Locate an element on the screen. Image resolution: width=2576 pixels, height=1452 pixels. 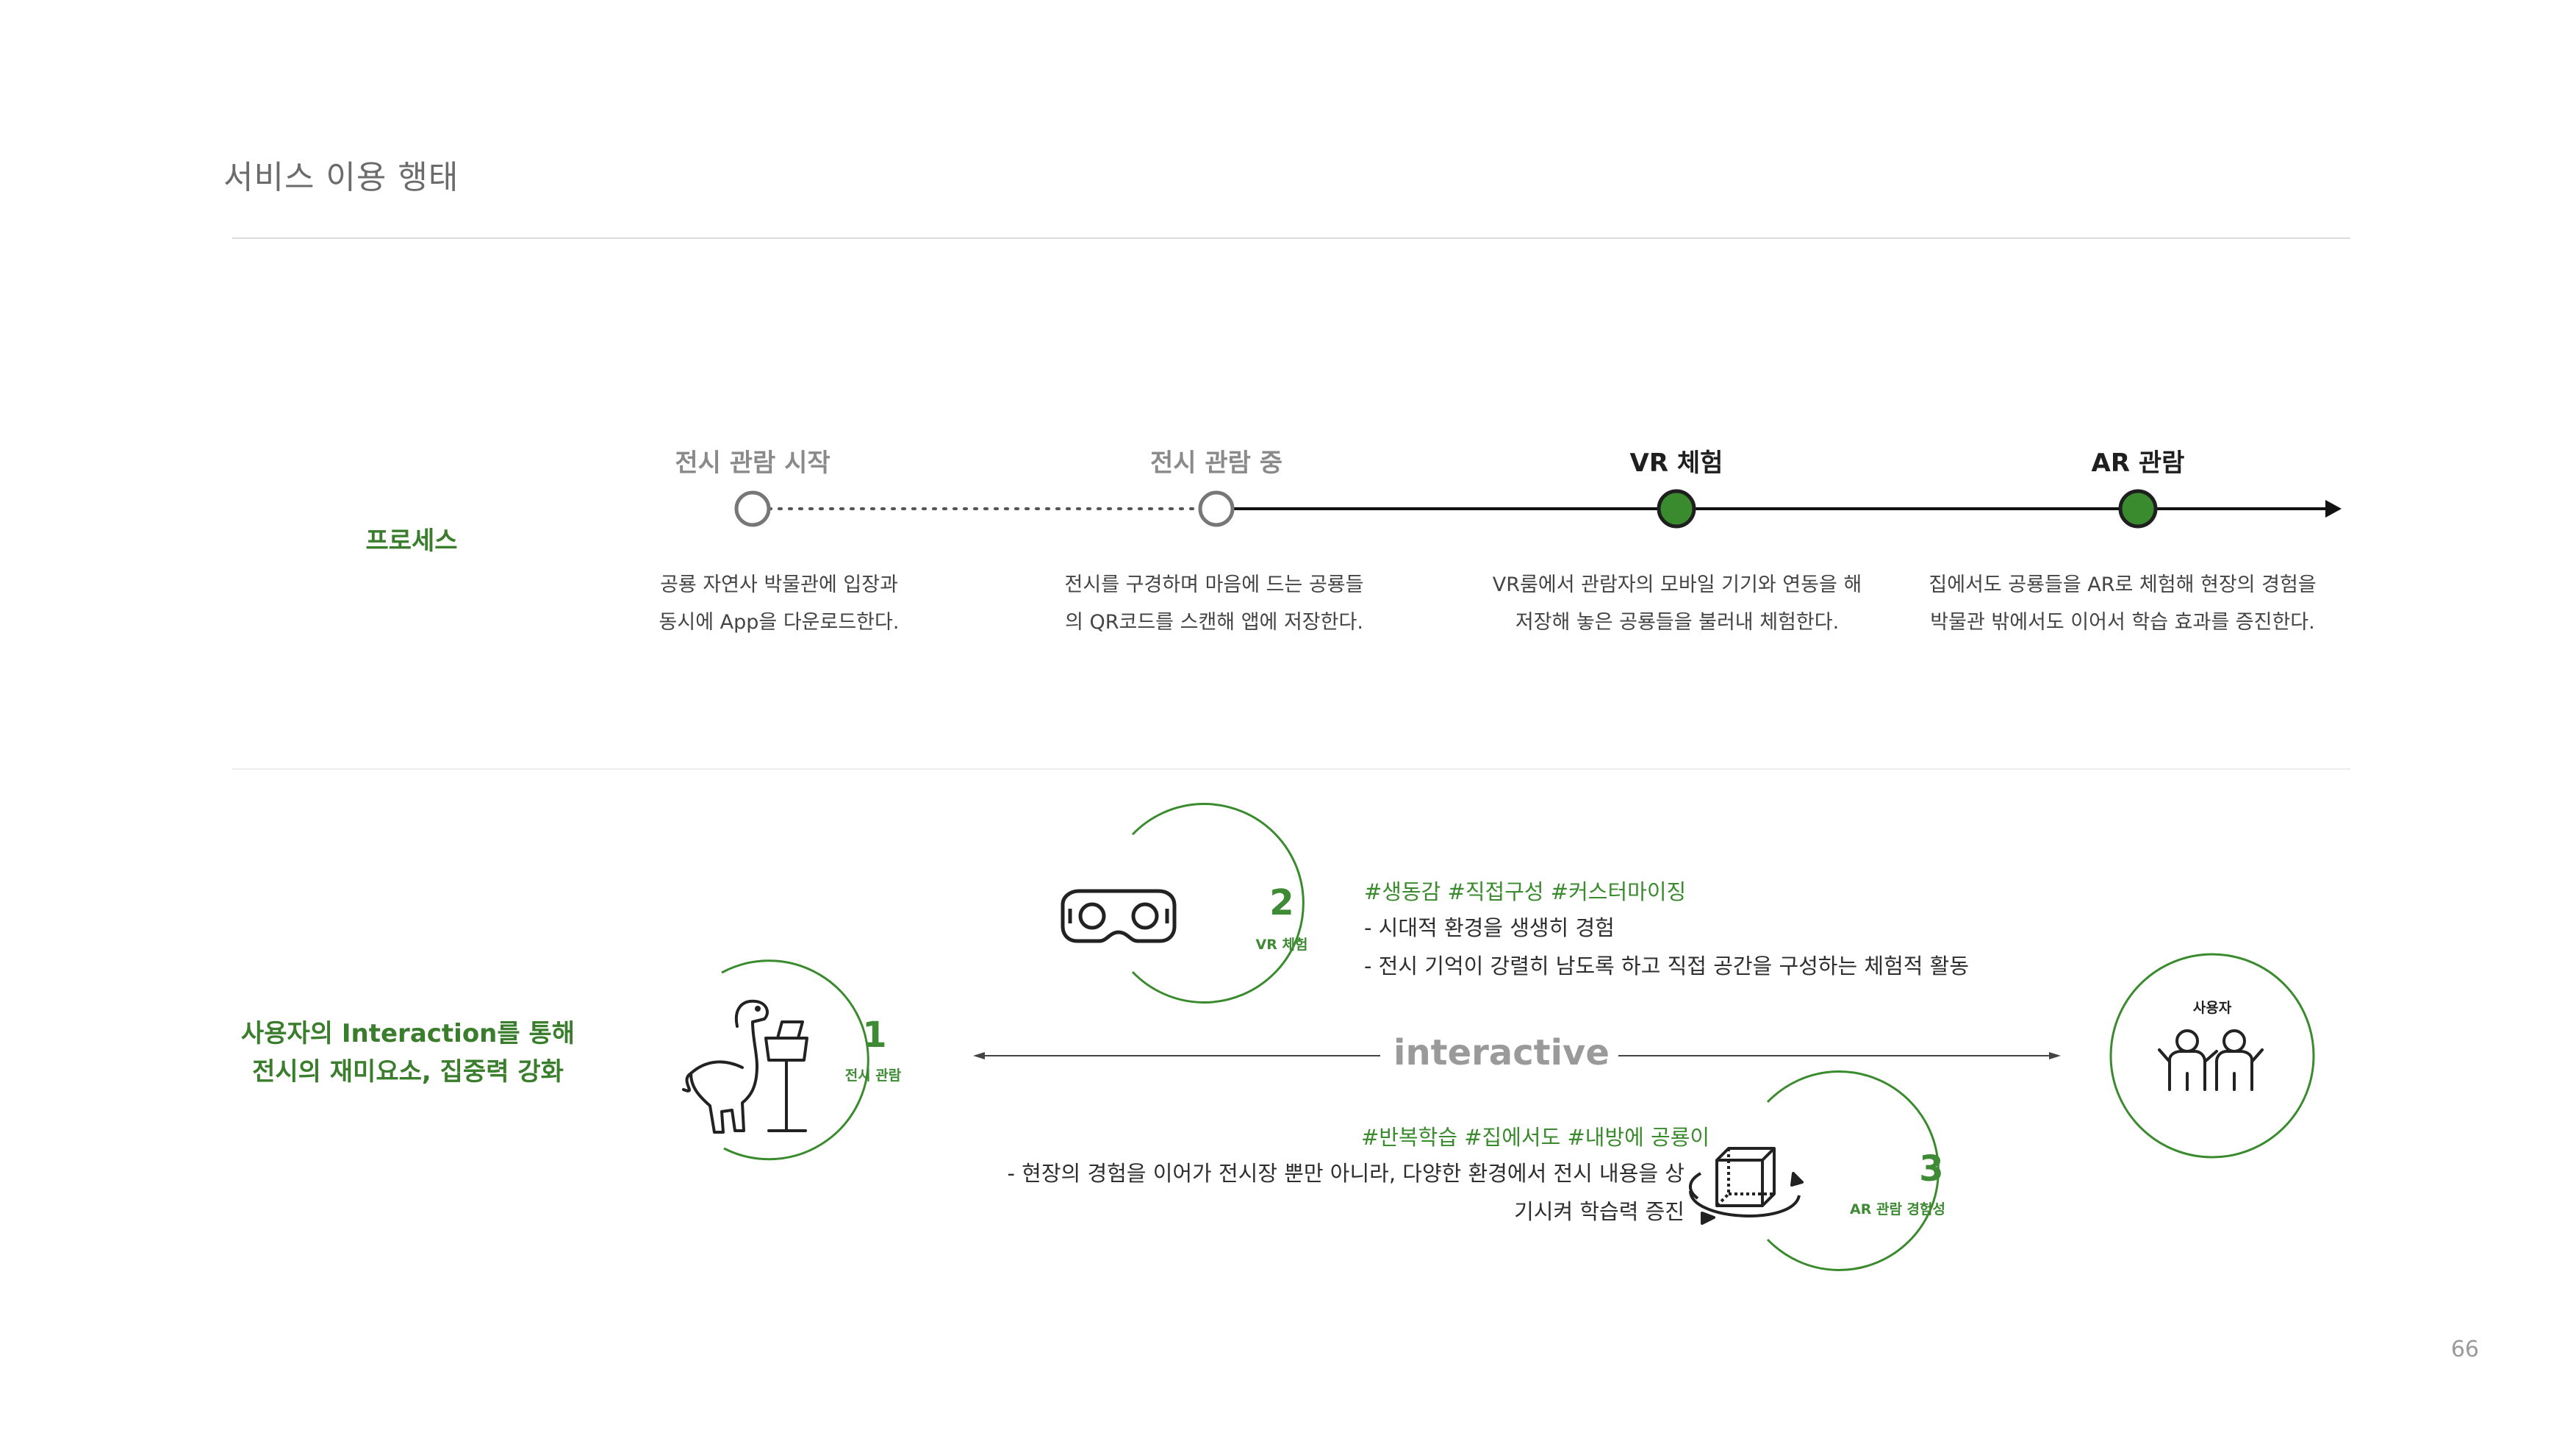
header-divider is located at coordinates (1291, 238).